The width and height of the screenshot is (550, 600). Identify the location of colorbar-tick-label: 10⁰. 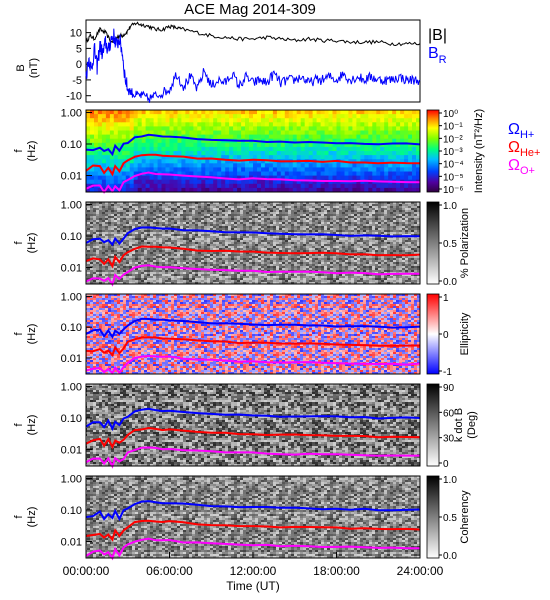
(450, 114).